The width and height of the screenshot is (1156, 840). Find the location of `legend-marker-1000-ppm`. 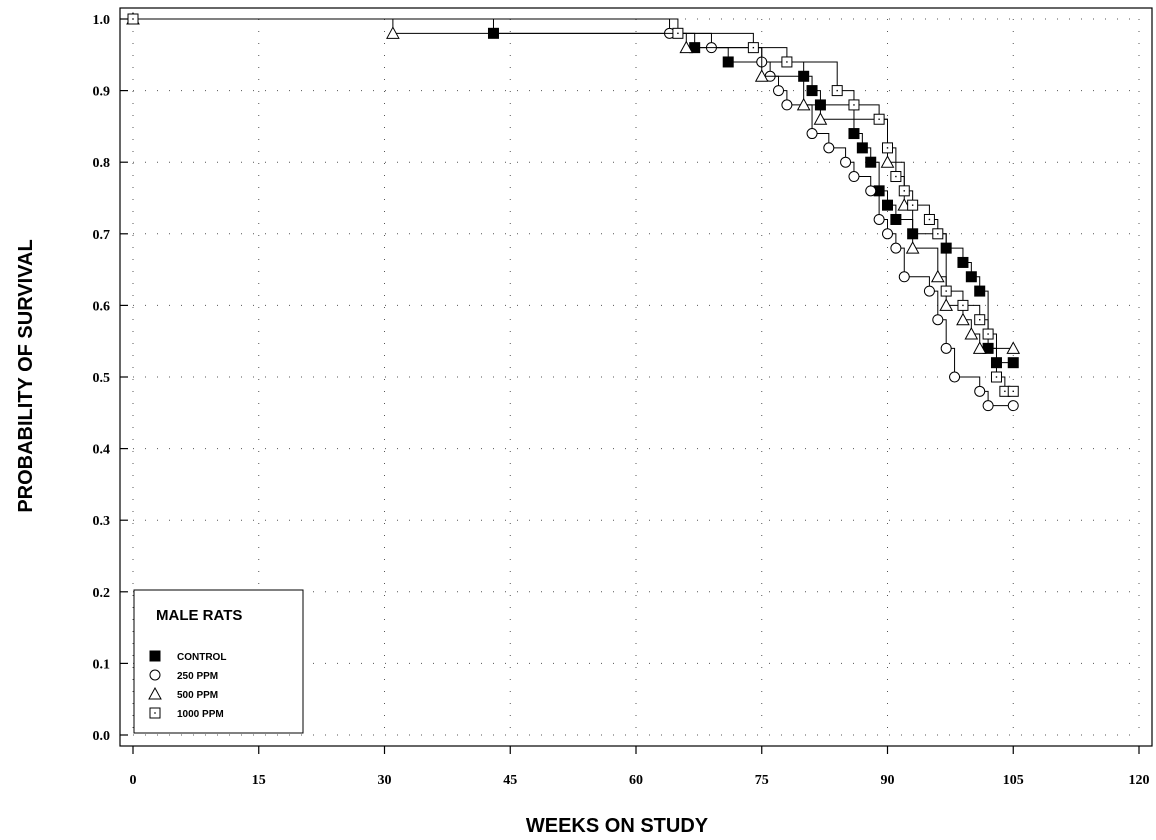

legend-marker-1000-ppm is located at coordinates (155, 713).